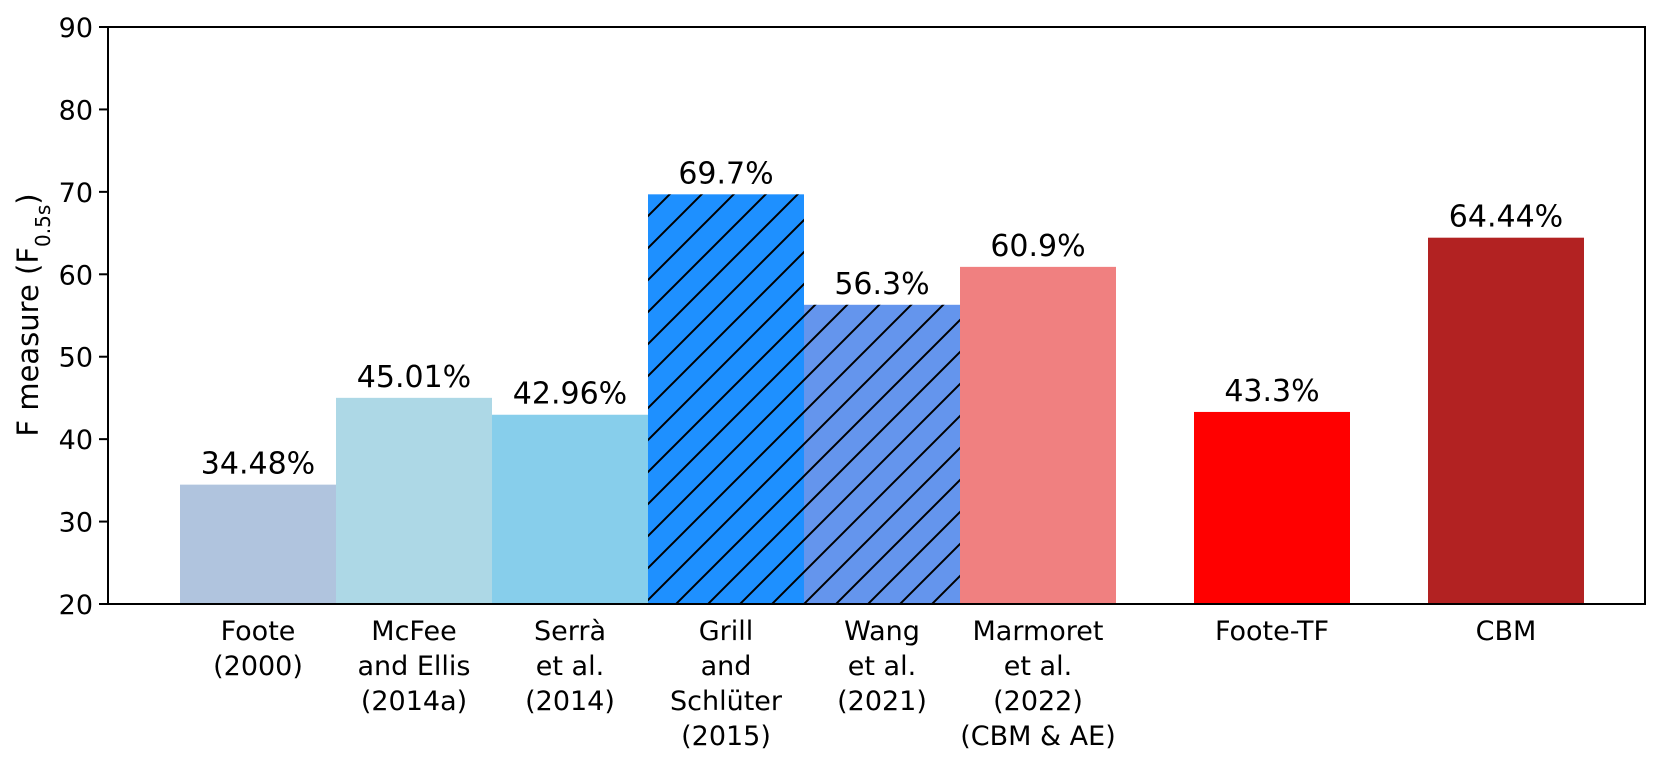 This screenshot has width=1660, height=770. Describe the element at coordinates (570, 666) in the screenshot. I see `category-label-2: Serrà et al. (2014)` at that location.